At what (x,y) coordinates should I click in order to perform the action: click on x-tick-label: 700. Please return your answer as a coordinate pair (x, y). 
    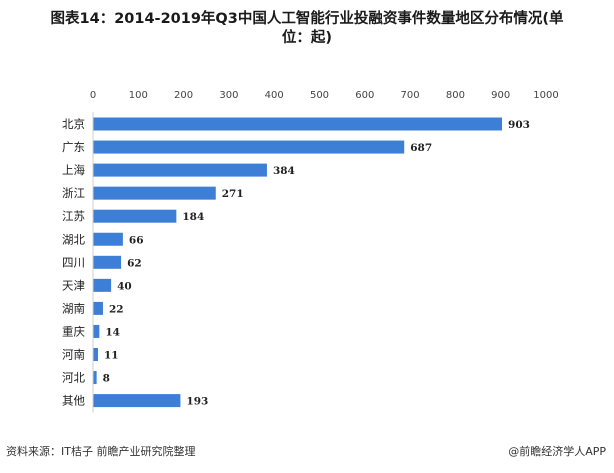
    Looking at the image, I should click on (410, 95).